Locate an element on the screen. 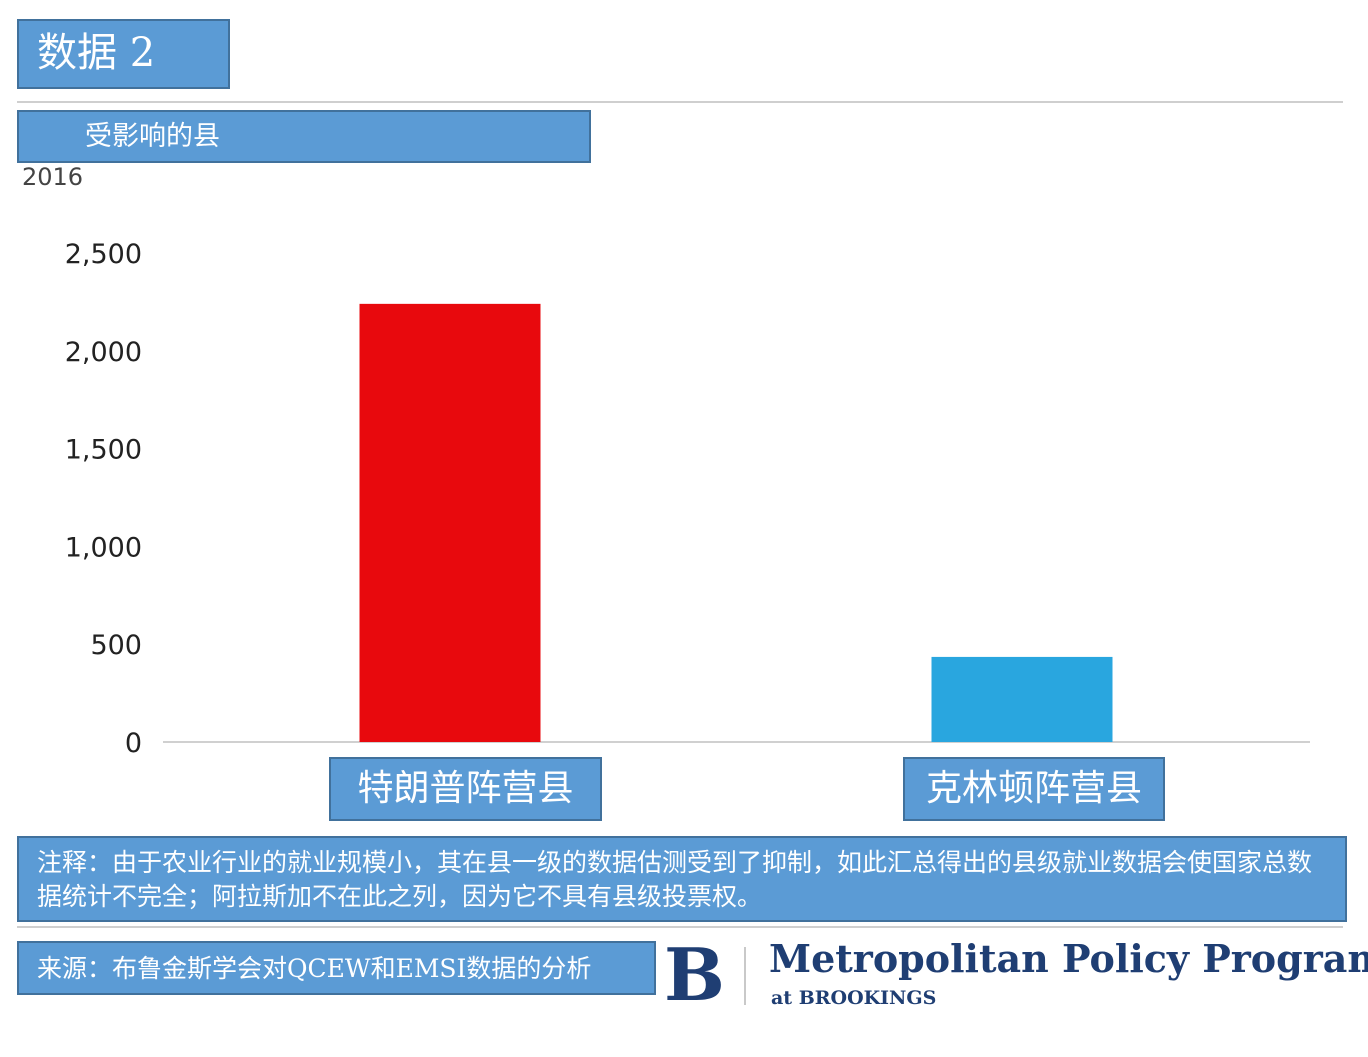 The height and width of the screenshot is (1057, 1368). y-tick-label: 2,000 is located at coordinates (103, 352).